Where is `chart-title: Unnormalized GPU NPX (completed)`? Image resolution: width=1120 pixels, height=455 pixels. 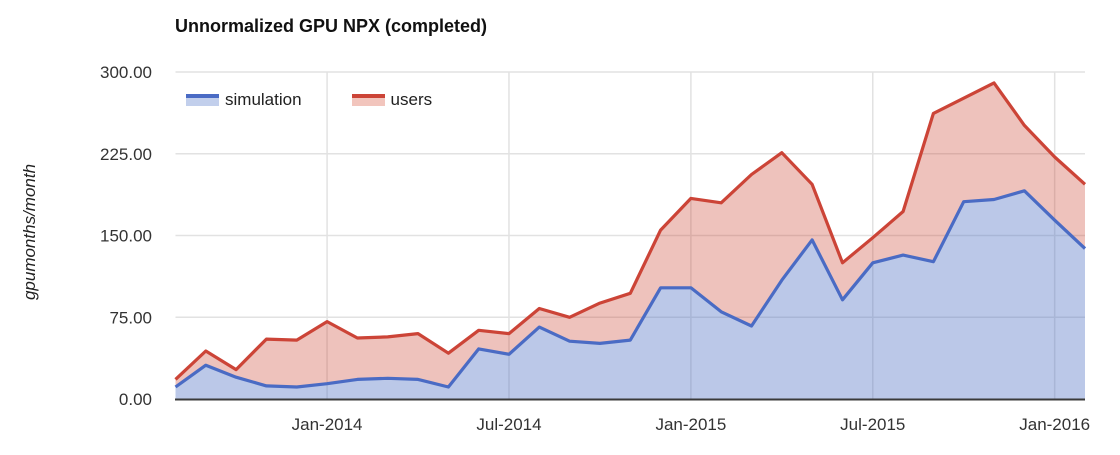 chart-title: Unnormalized GPU NPX (completed) is located at coordinates (331, 26).